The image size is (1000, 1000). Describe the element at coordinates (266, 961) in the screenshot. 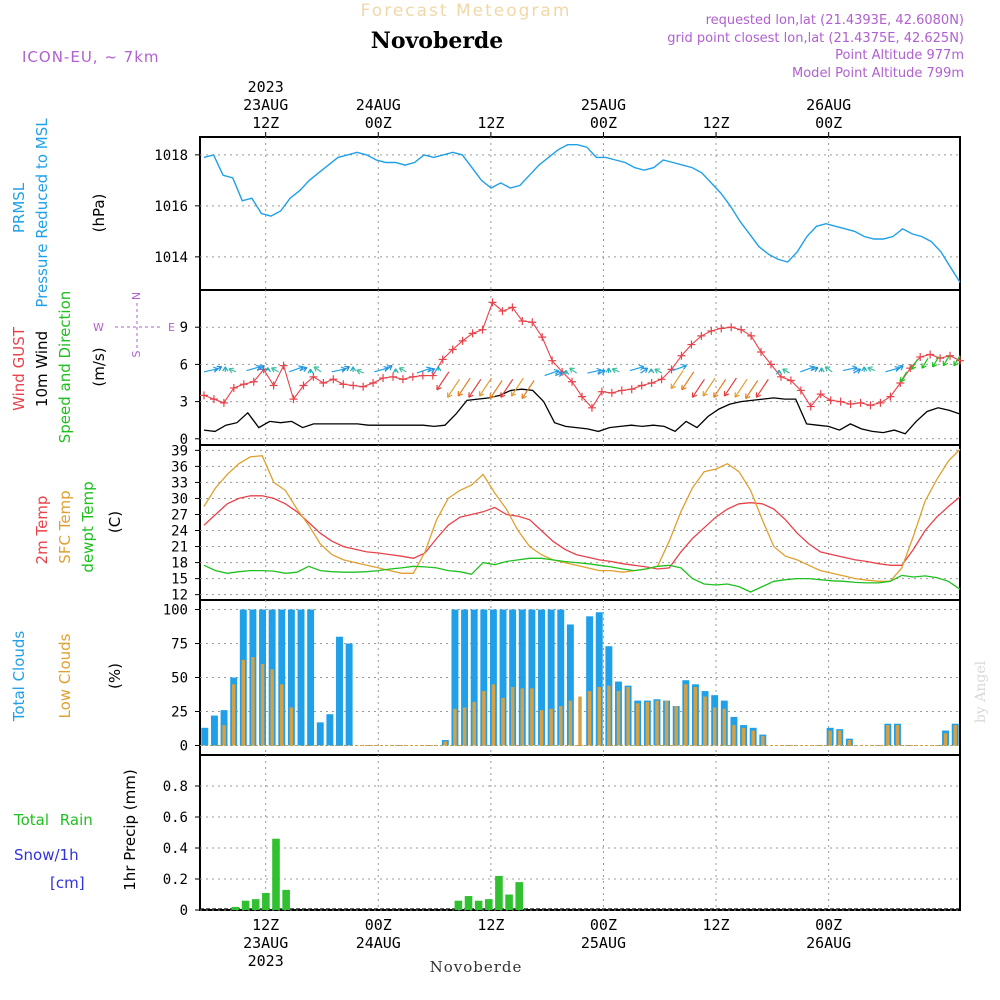

I see `bottom-time-label: 2023` at that location.